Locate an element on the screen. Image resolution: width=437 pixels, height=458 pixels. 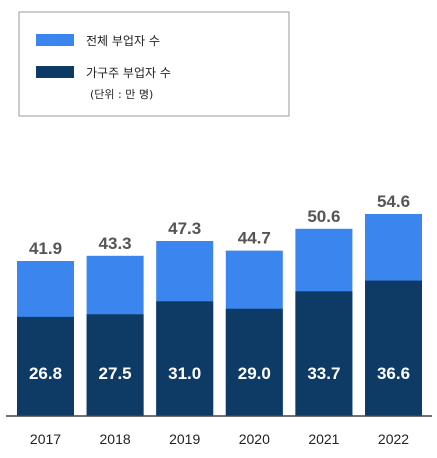
legend-swatch-total is located at coordinates (55, 40).